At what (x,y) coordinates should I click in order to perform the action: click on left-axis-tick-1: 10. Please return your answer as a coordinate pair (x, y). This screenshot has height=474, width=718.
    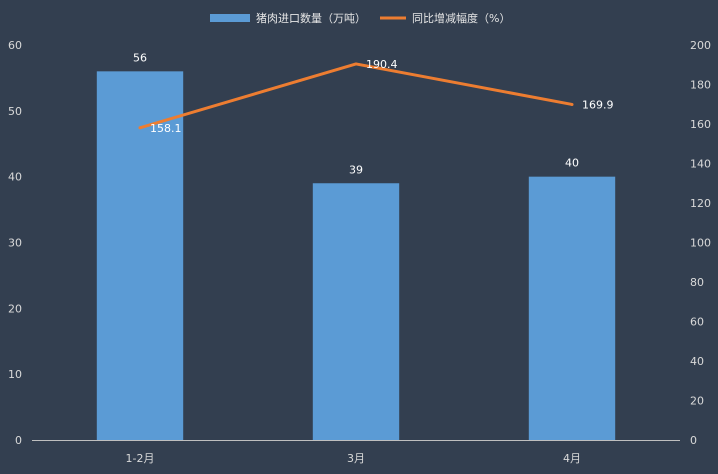
    Looking at the image, I should click on (15, 374).